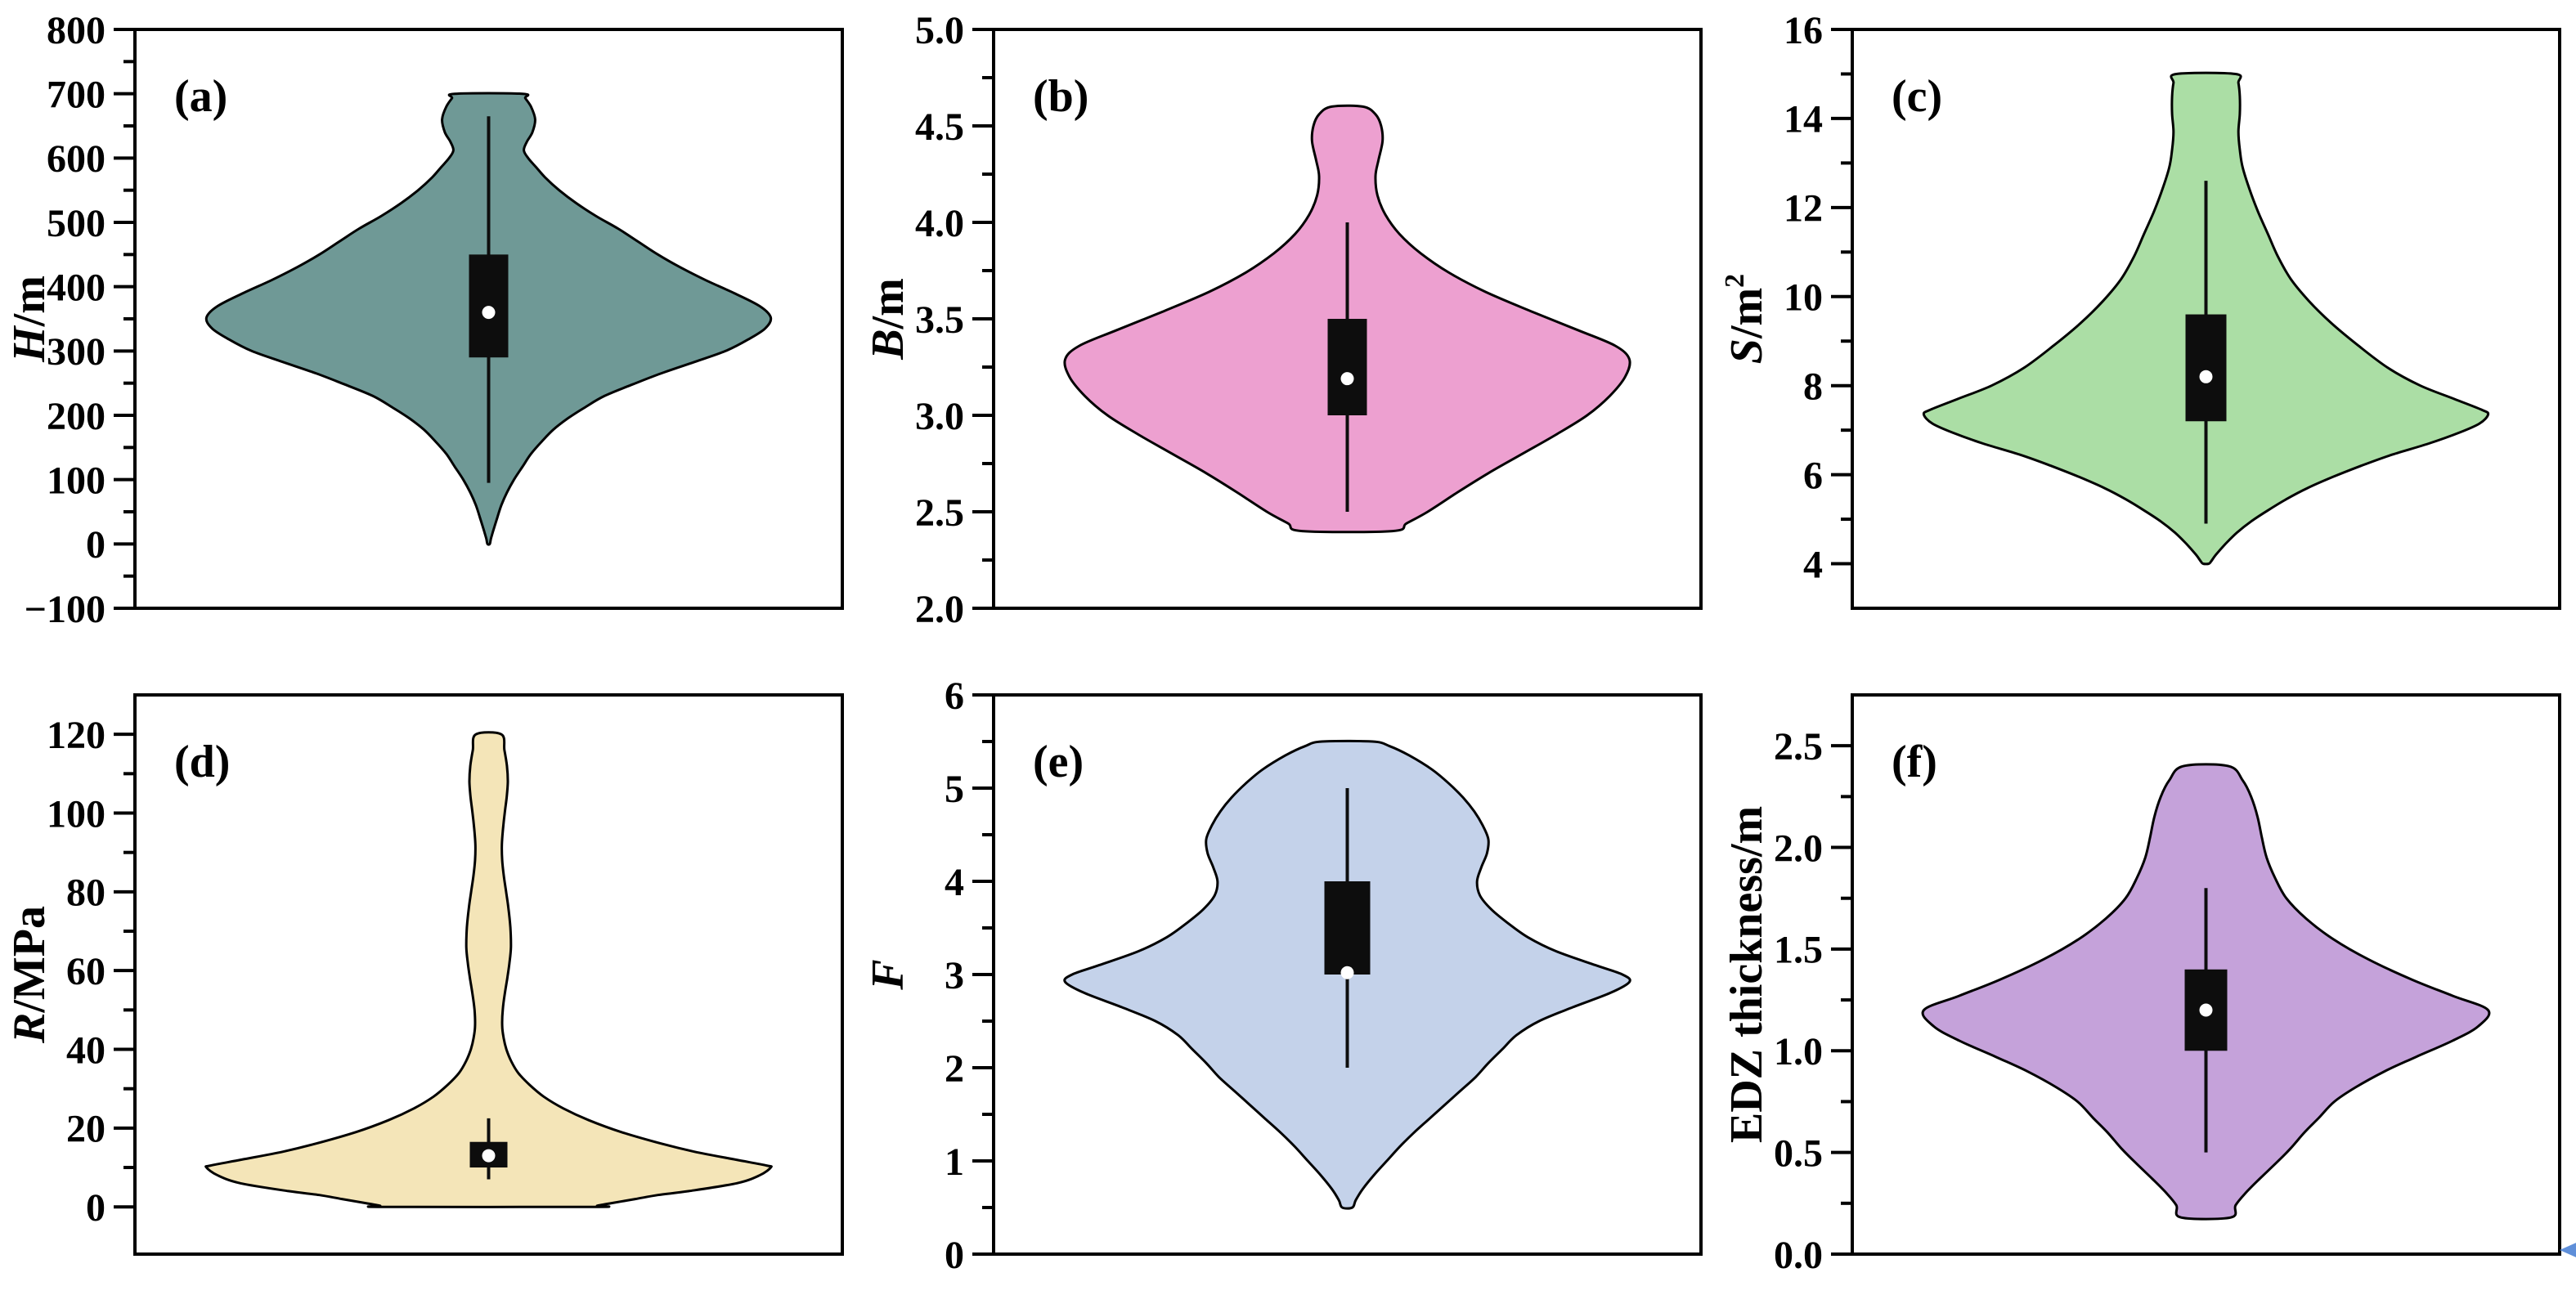  What do you see at coordinates (1917, 96) in the screenshot?
I see `panel-letter: (c)` at bounding box center [1917, 96].